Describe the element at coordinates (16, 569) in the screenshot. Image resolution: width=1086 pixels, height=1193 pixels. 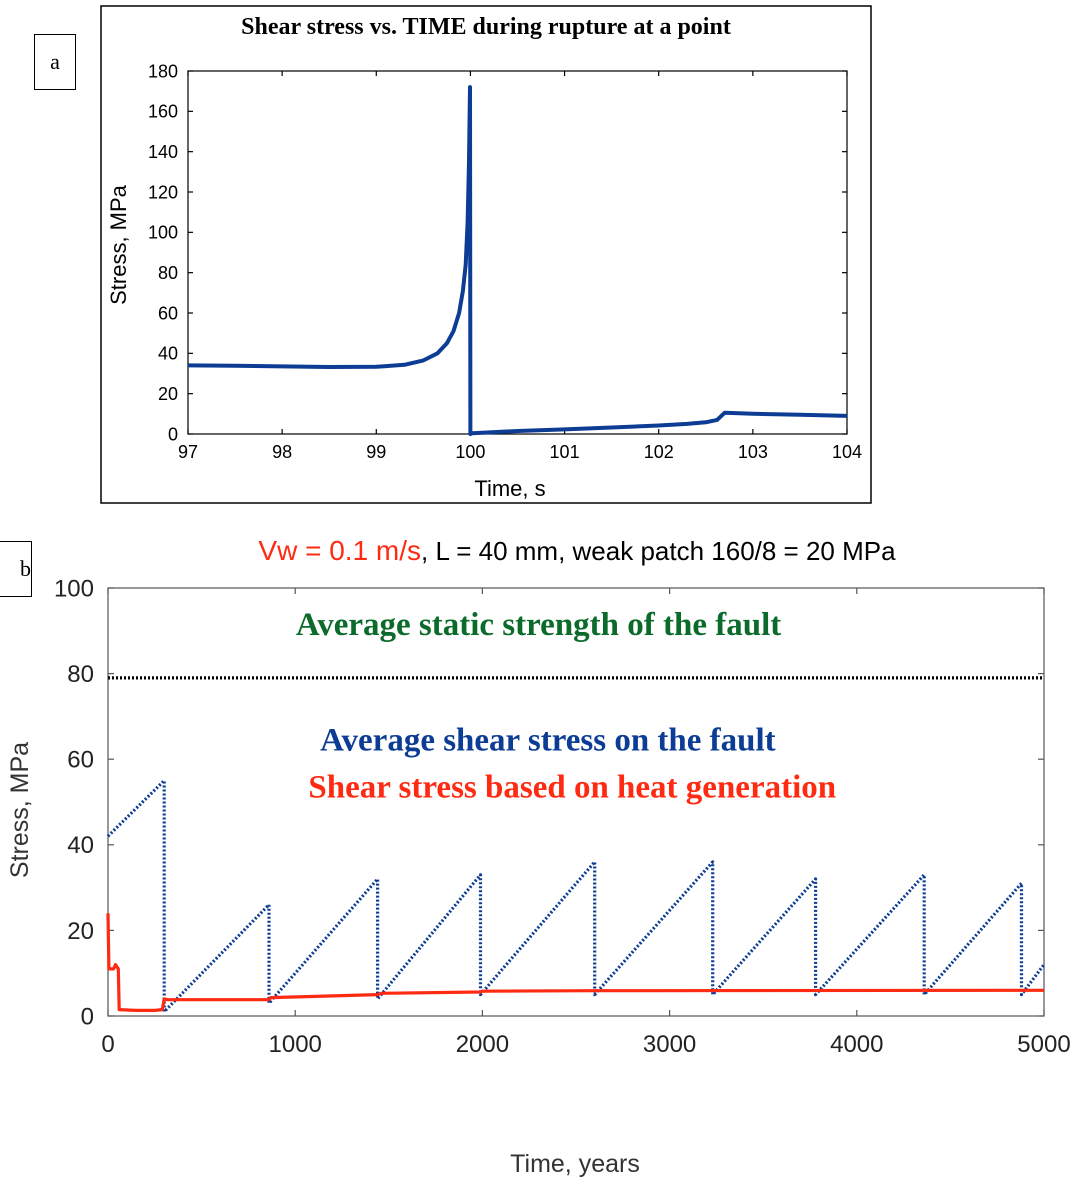
I see `panel-b-label: b` at that location.